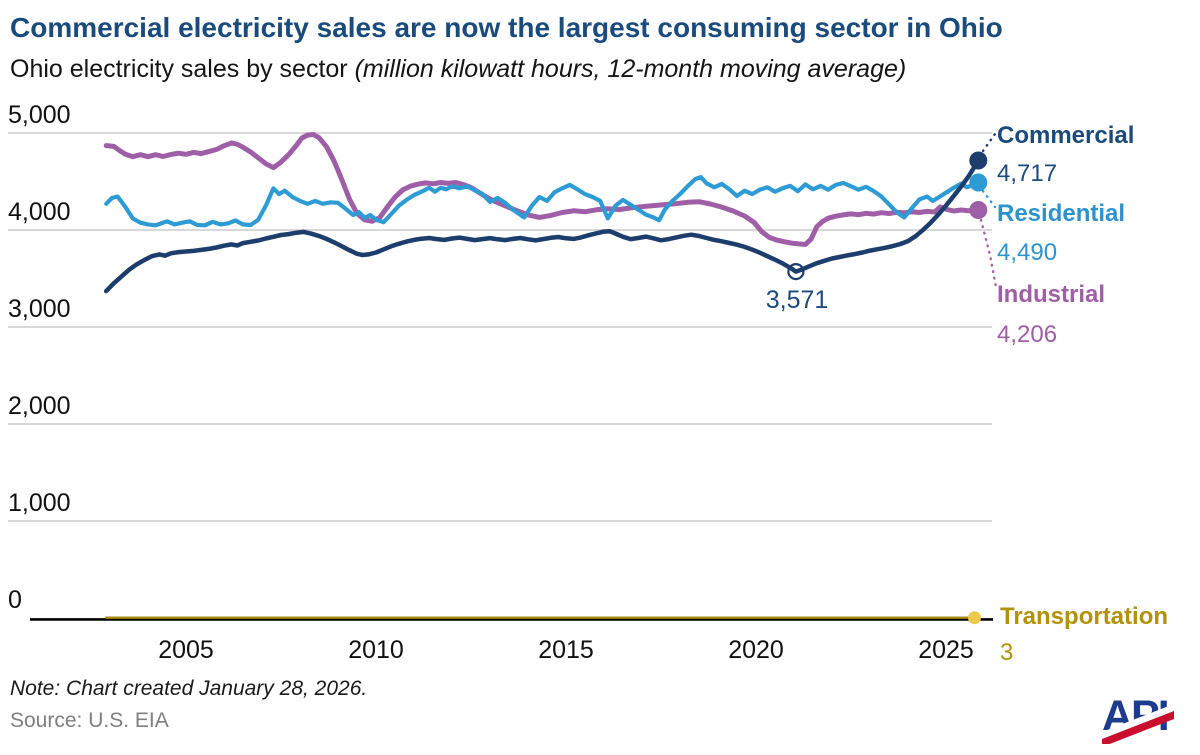 This screenshot has width=1200, height=755. What do you see at coordinates (182, 69) in the screenshot?
I see `subtitle-text: Ohio electricity sales by sector` at bounding box center [182, 69].